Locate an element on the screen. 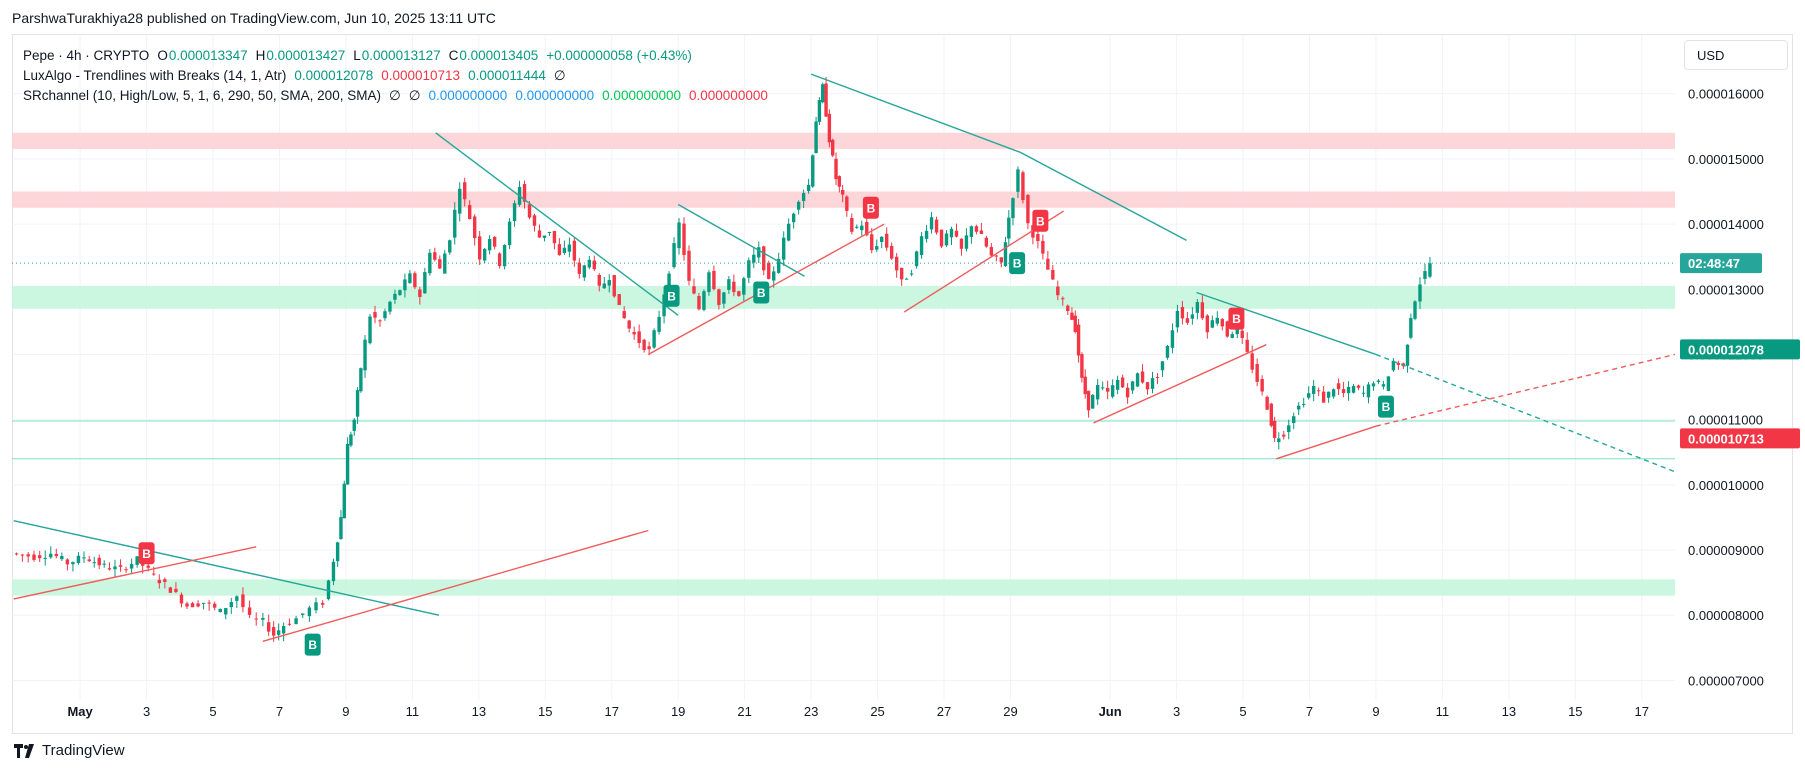 This screenshot has width=1805, height=772. currency-selector-button: USD is located at coordinates (1736, 55).